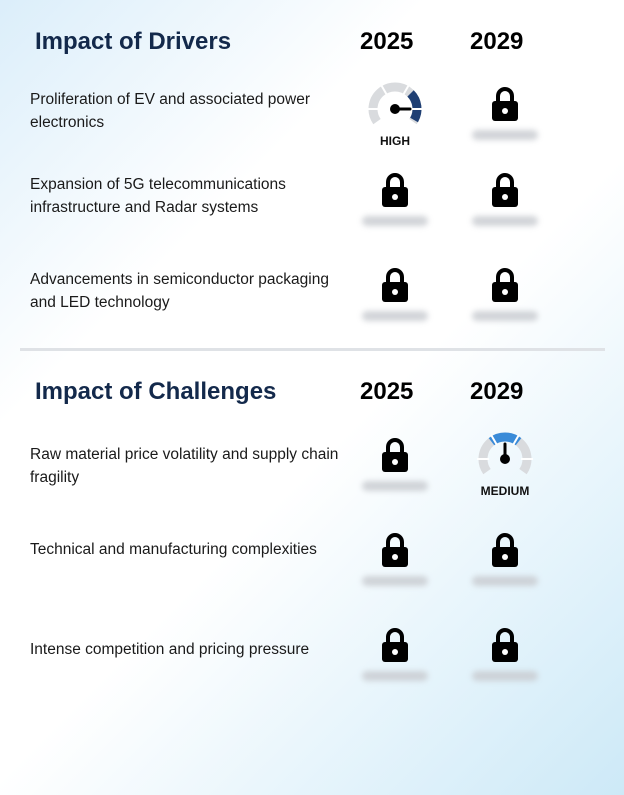 The width and height of the screenshot is (624, 795). I want to click on challenges-row-label: Technical and manufacturing complexities, so click(173, 549).